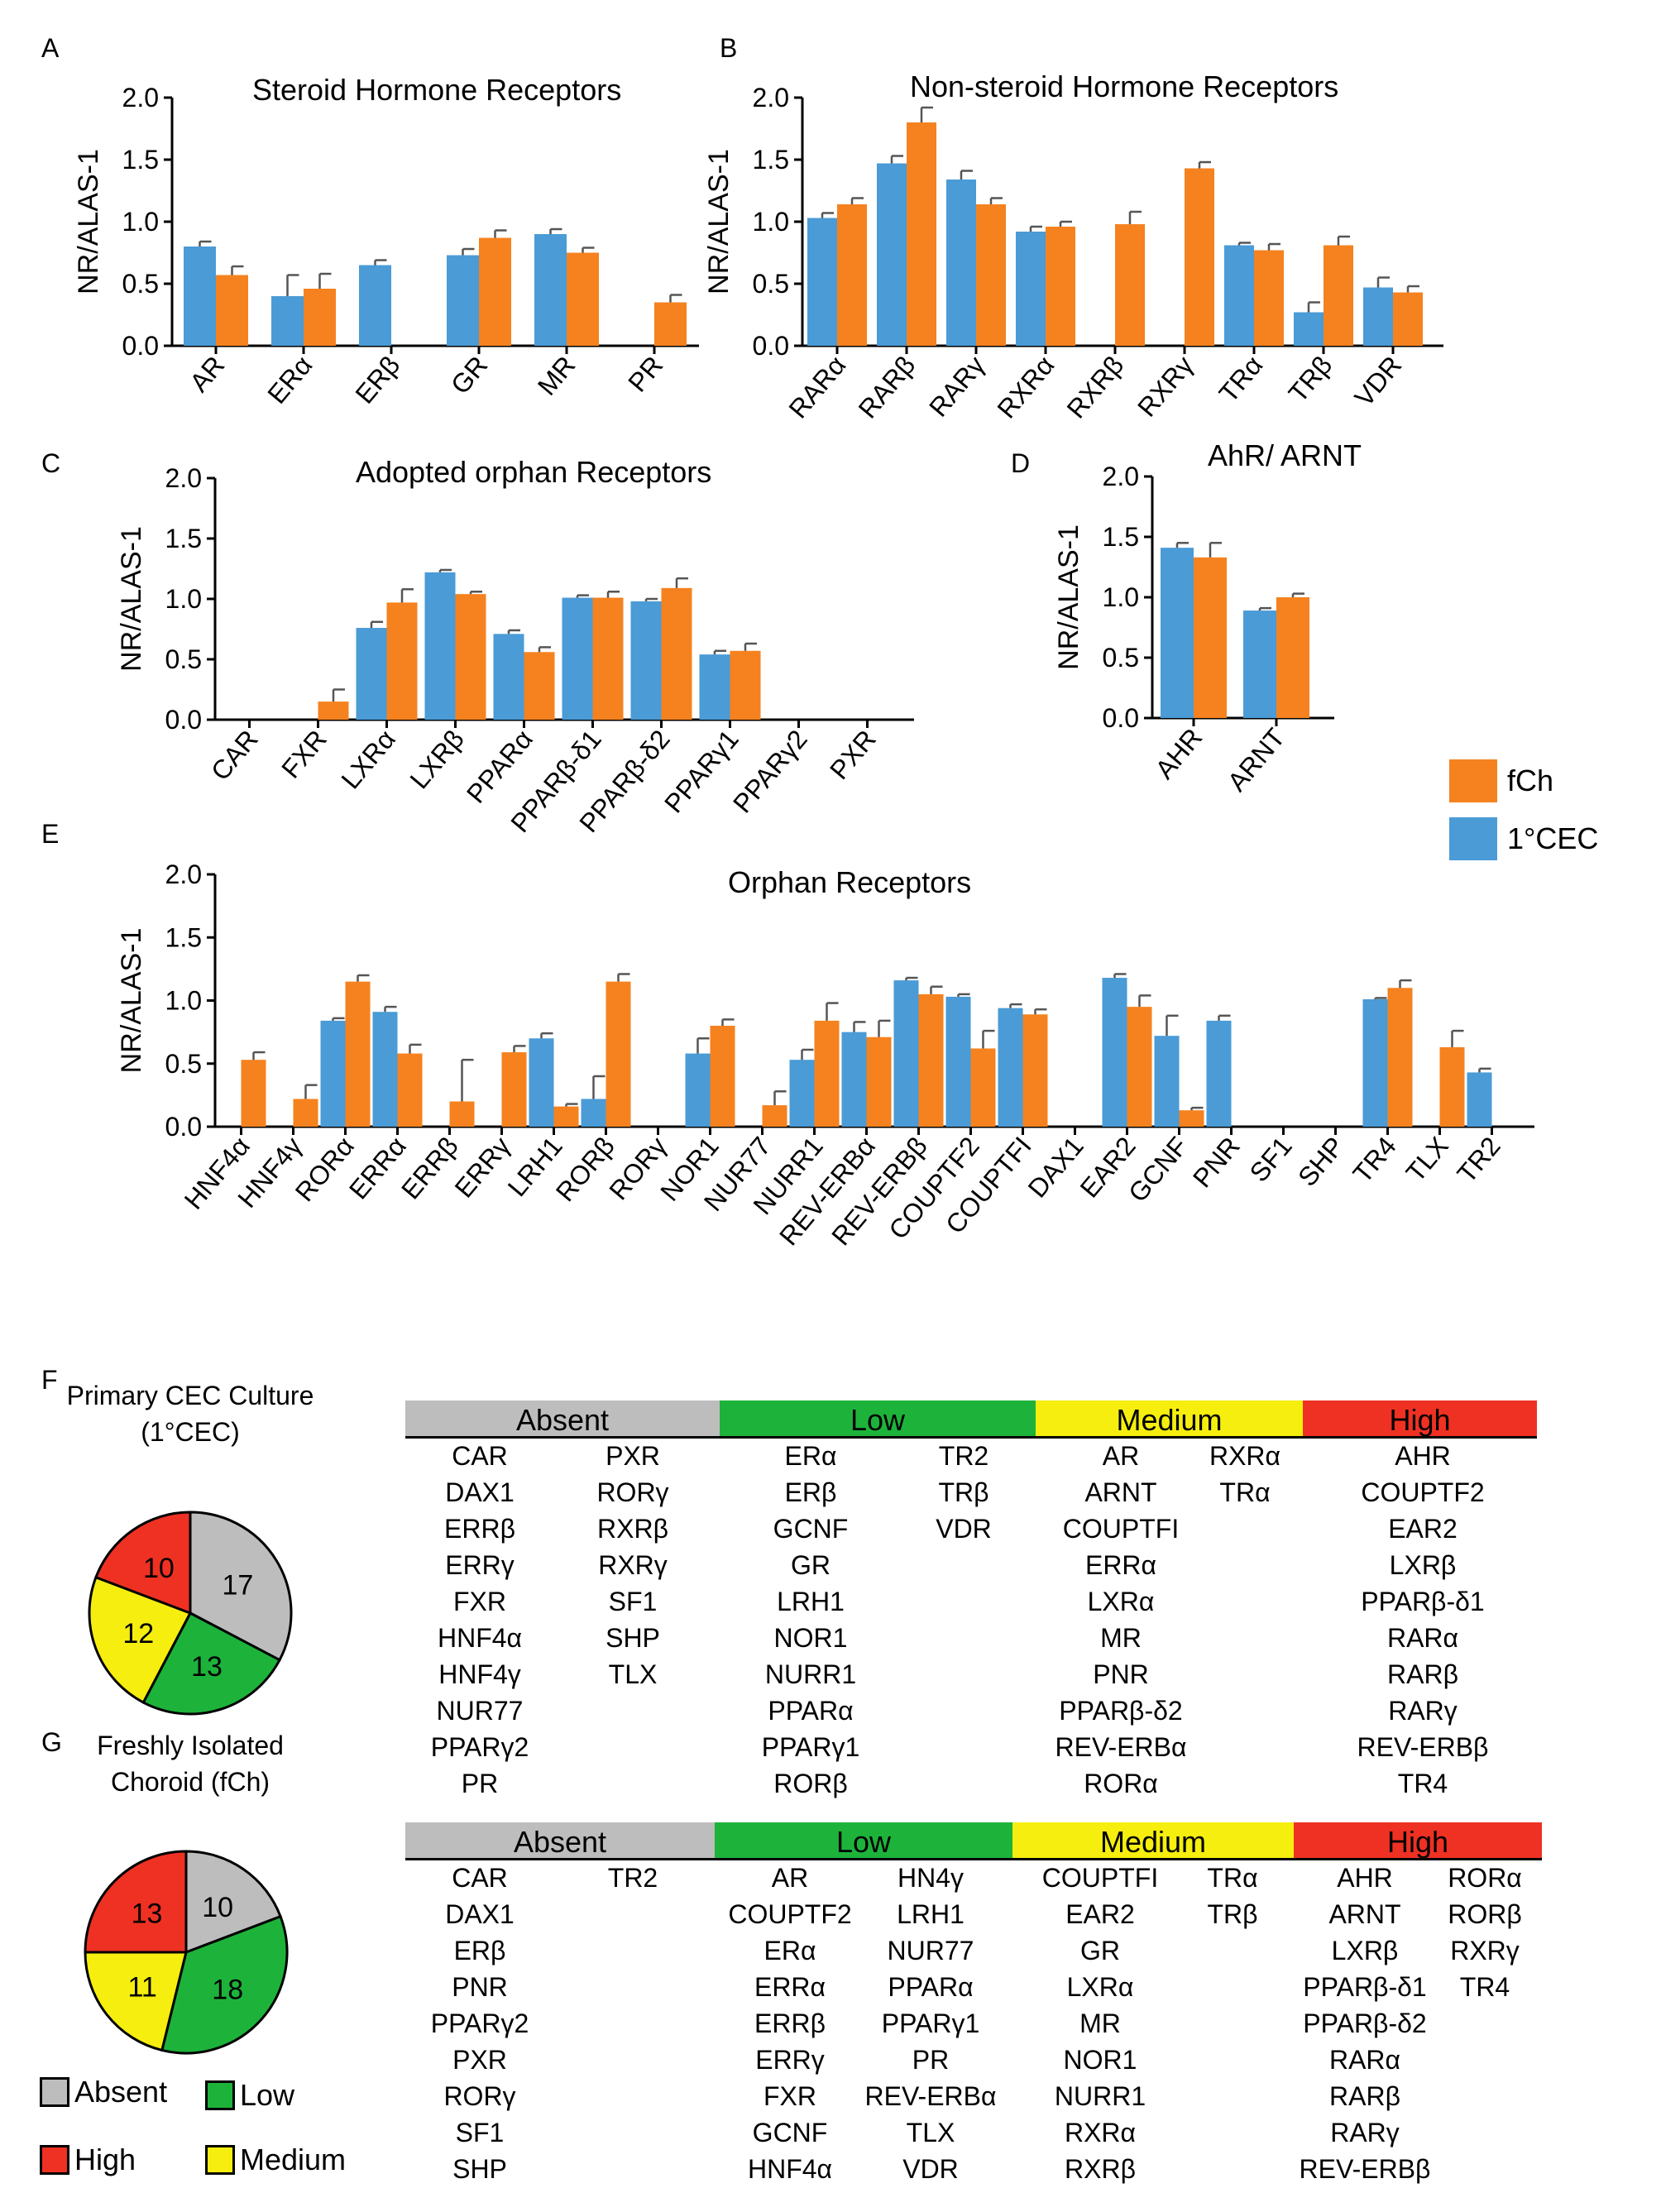 The image size is (1661, 2212). What do you see at coordinates (1100, 2060) in the screenshot?
I see `receptor-name: NOR1` at bounding box center [1100, 2060].